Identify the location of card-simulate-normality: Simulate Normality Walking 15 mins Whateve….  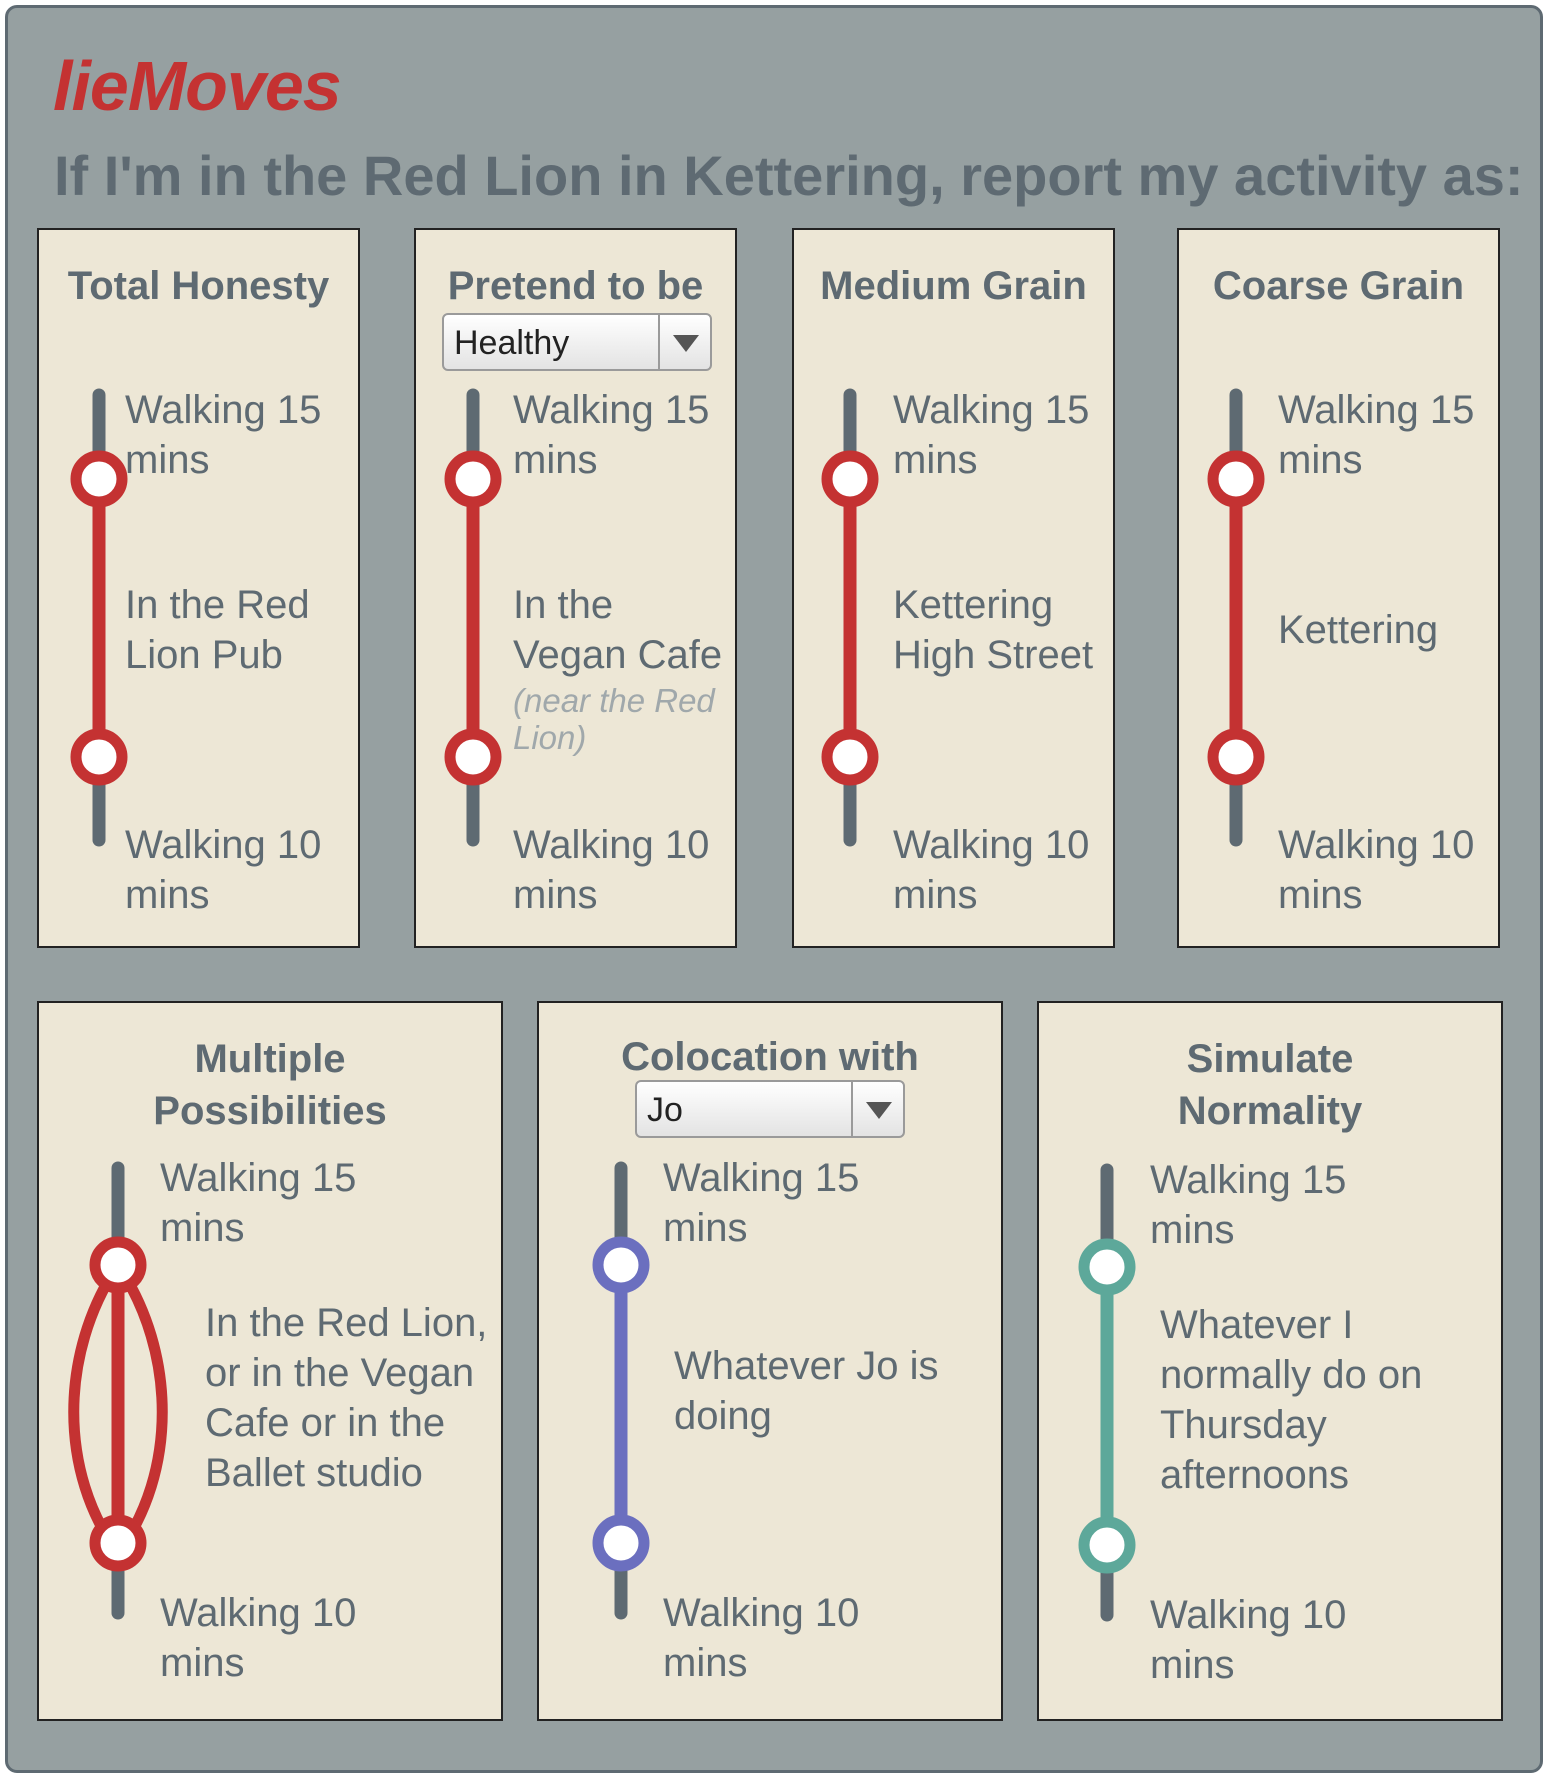
(1270, 1361).